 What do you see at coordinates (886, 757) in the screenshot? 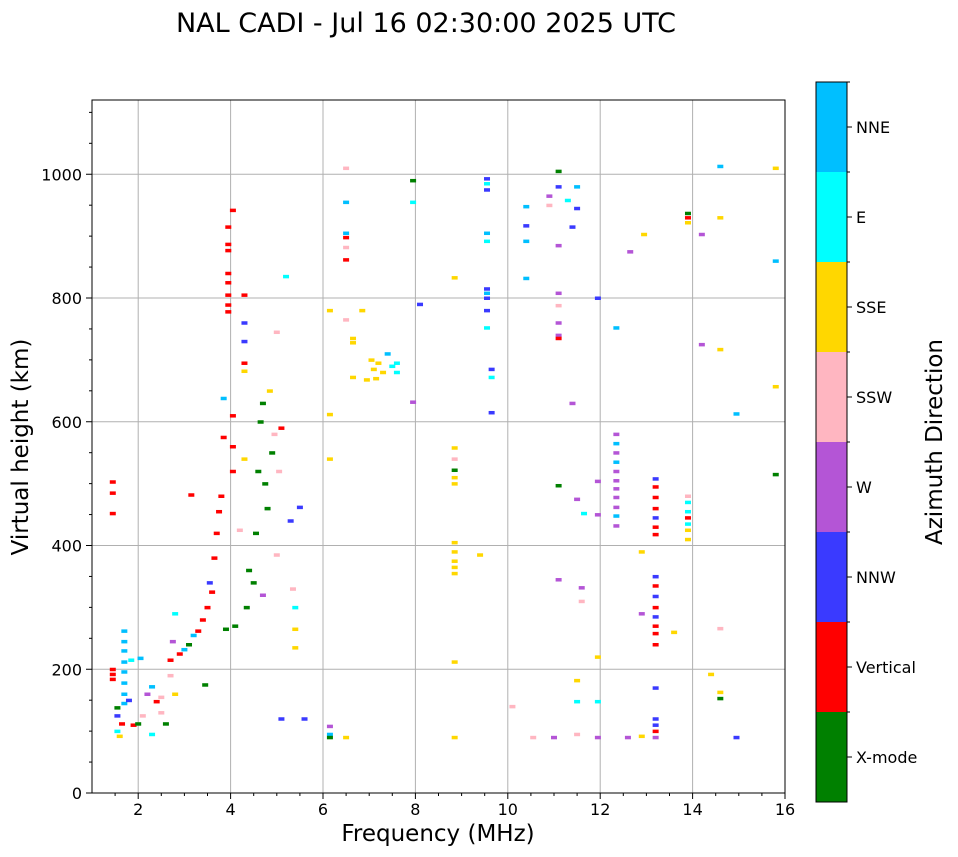
I see `colorbar-category-label: X-mode` at bounding box center [886, 757].